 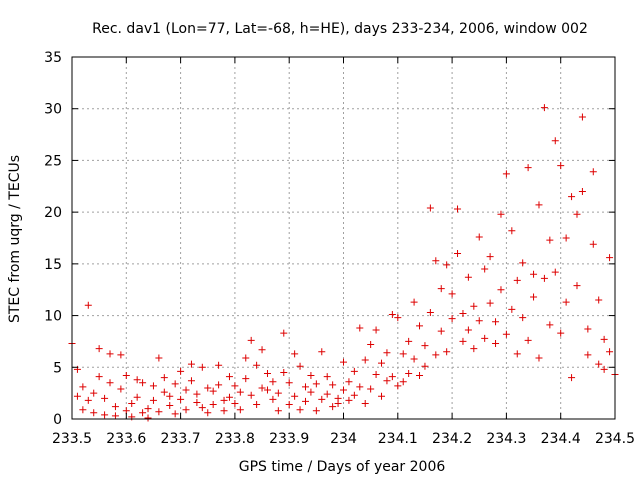 What do you see at coordinates (235, 439) in the screenshot?
I see `x-tick-label: 233.8` at bounding box center [235, 439].